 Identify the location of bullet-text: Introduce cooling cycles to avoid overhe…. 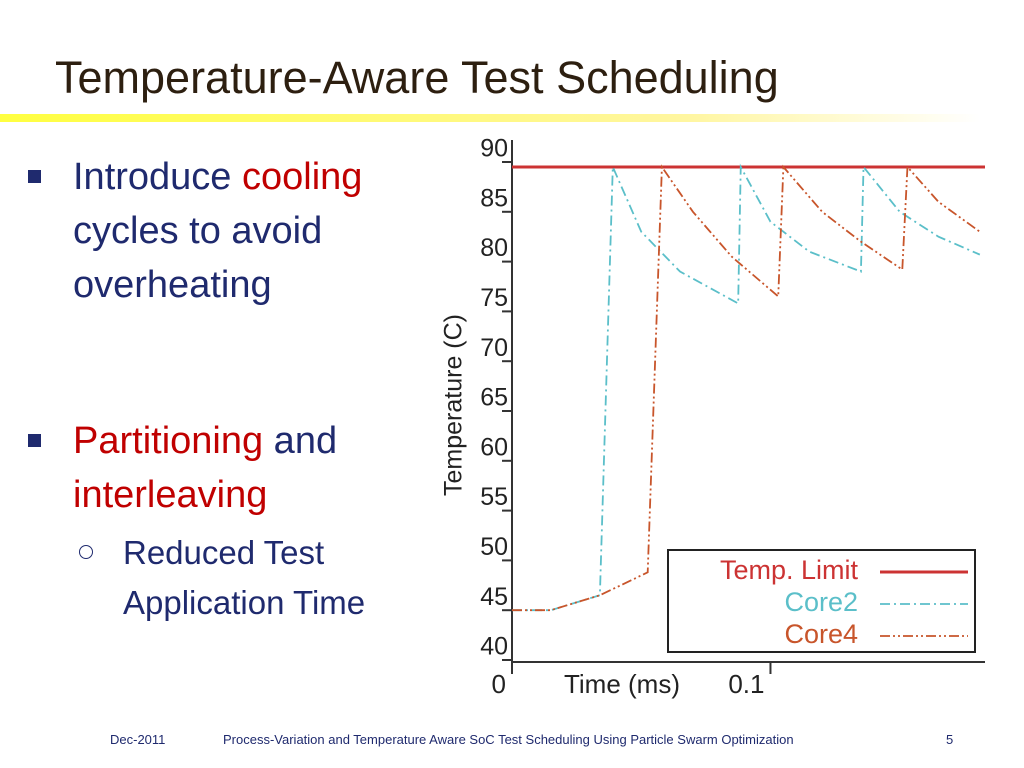
(253, 231).